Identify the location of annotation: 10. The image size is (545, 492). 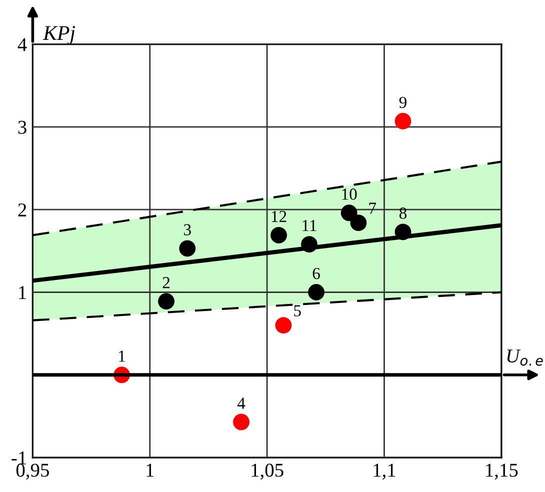
(349, 194).